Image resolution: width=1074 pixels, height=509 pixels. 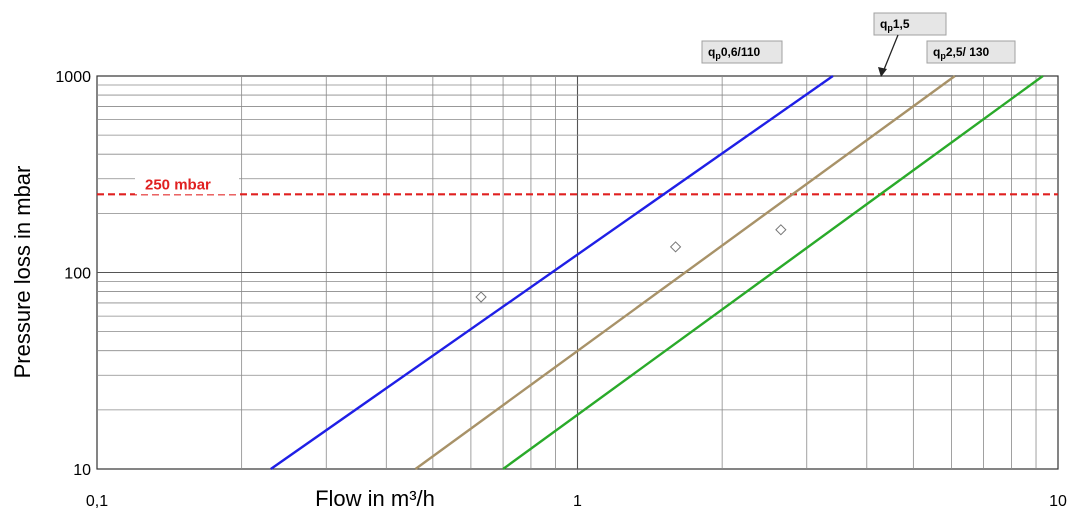 I want to click on y-axis-label: Pressure loss in mbar, so click(x=22, y=272).